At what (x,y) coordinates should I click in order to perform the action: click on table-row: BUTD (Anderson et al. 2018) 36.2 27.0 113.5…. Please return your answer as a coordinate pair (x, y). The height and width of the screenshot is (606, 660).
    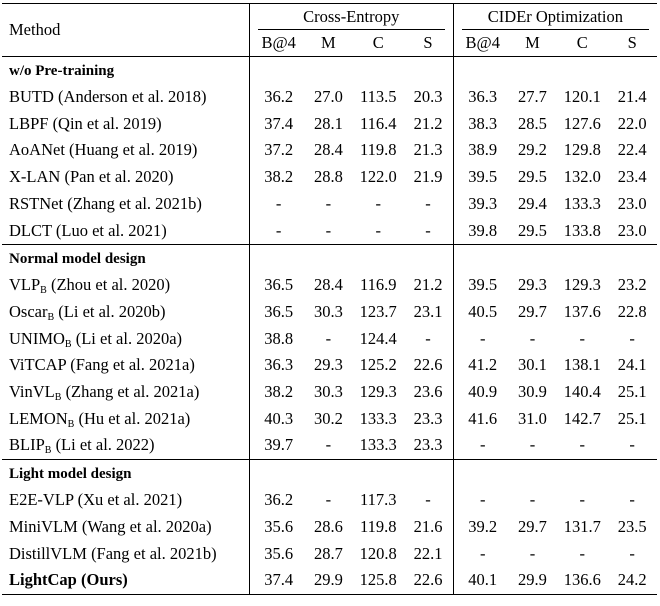
    Looking at the image, I should click on (329, 97).